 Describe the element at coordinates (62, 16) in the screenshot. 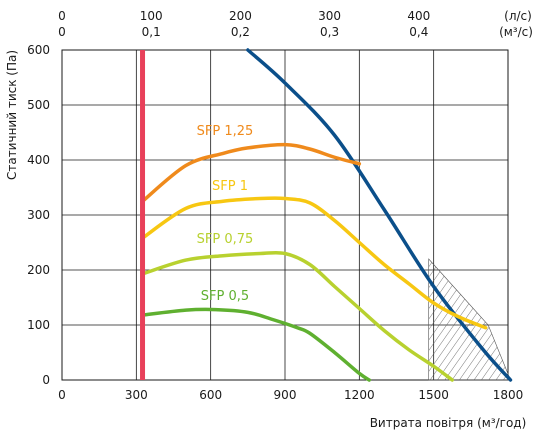

I see `top-tick-ls: 0` at that location.